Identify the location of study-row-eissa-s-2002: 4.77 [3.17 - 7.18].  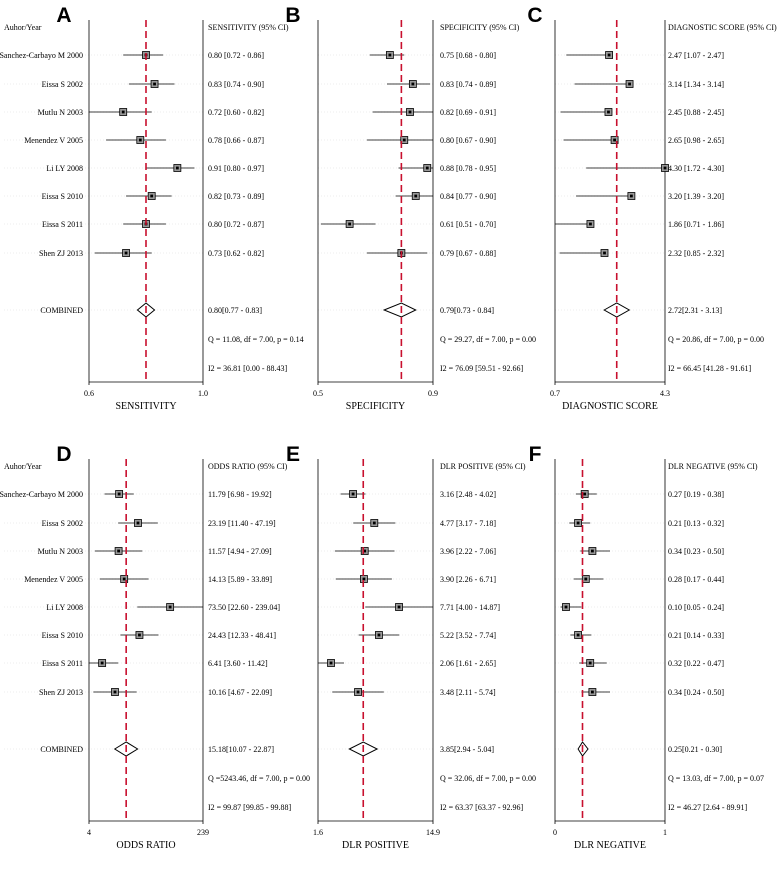
(424, 523).